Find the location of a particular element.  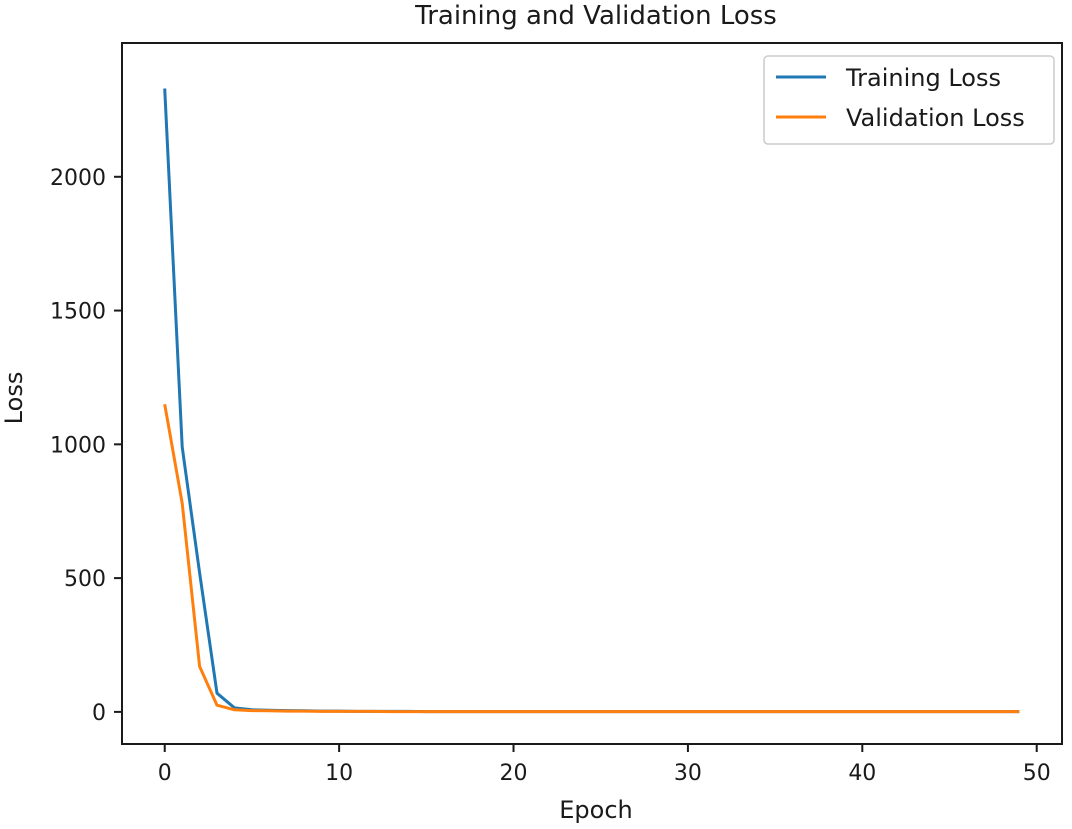

y-axis-label: Loss is located at coordinates (14, 398).